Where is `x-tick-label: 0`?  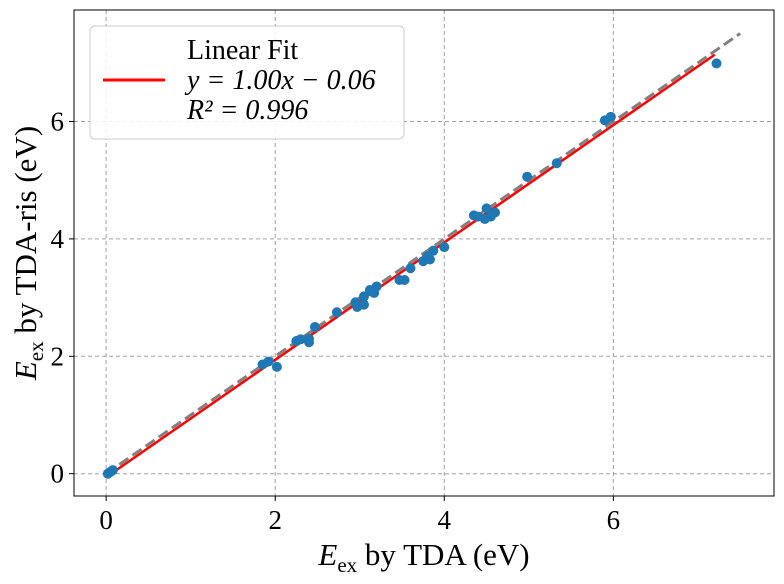
x-tick-label: 0 is located at coordinates (106, 520).